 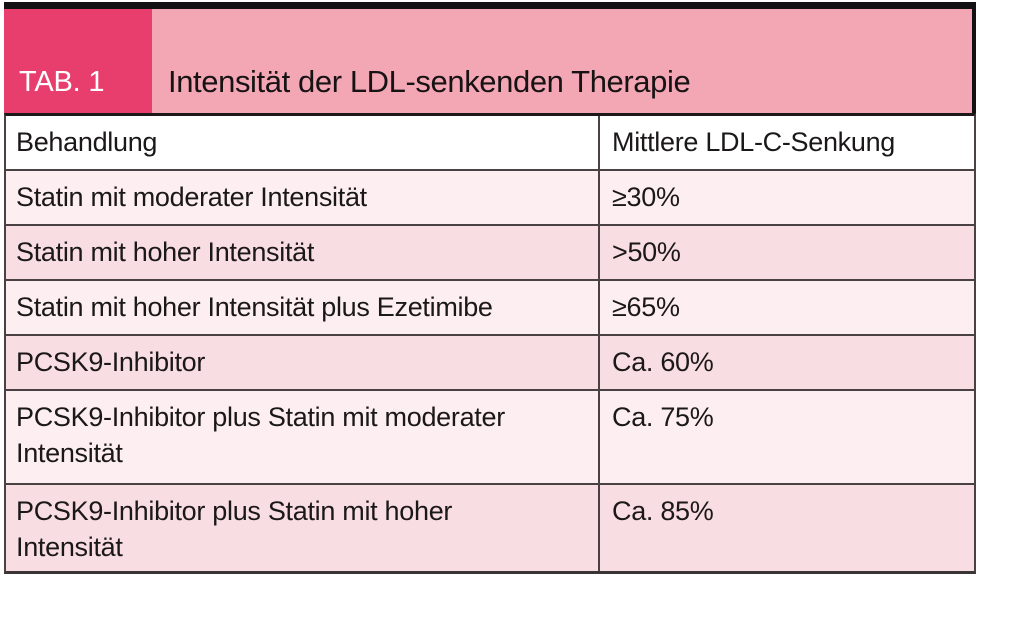 I want to click on table-row: PCSK9-Inhibitor Ca. 60%, so click(x=490, y=361).